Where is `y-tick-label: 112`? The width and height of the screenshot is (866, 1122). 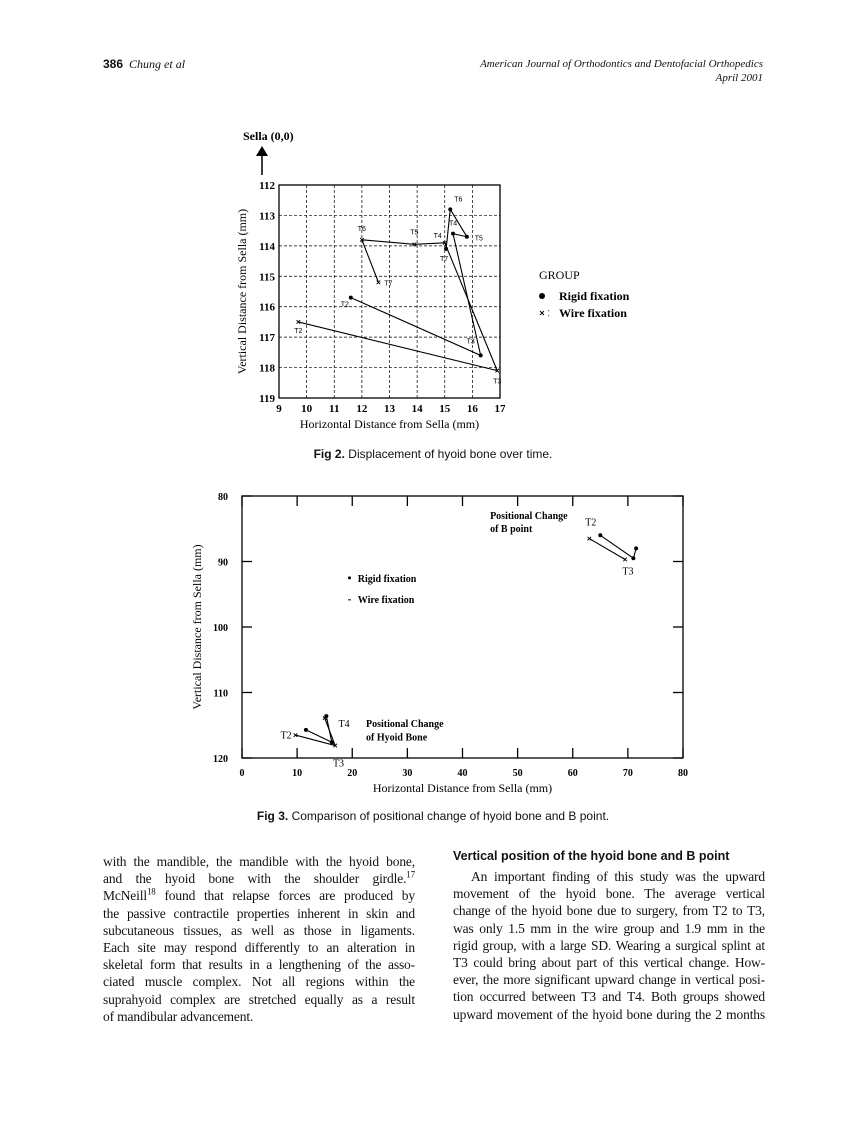
y-tick-label: 112 is located at coordinates (267, 186).